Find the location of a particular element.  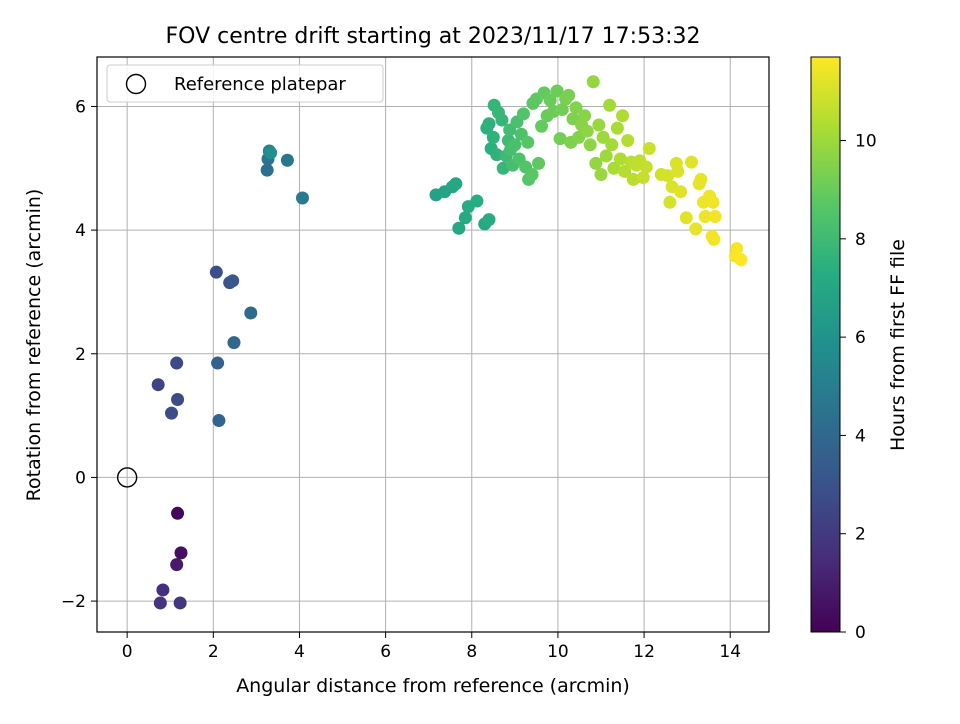

x-tick-label: 2 is located at coordinates (213, 652).